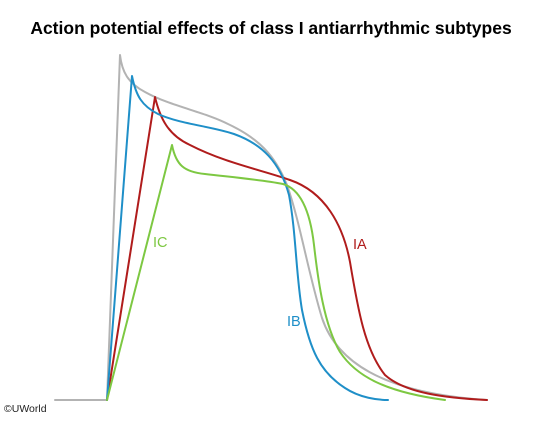 Image resolution: width=542 pixels, height=421 pixels. I want to click on label-IA: IA, so click(360, 245).